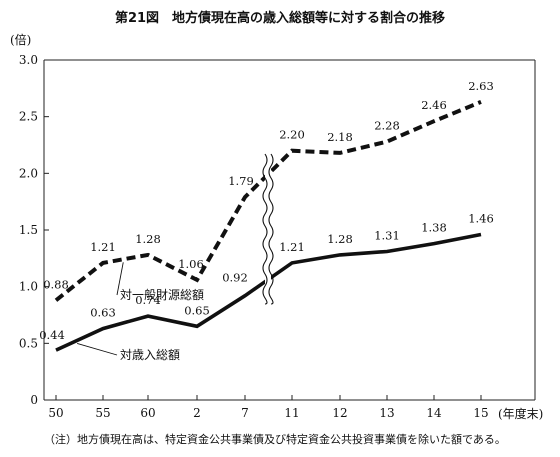 This screenshot has width=560, height=457. I want to click on data-label-series-1: 2.20, so click(292, 135).